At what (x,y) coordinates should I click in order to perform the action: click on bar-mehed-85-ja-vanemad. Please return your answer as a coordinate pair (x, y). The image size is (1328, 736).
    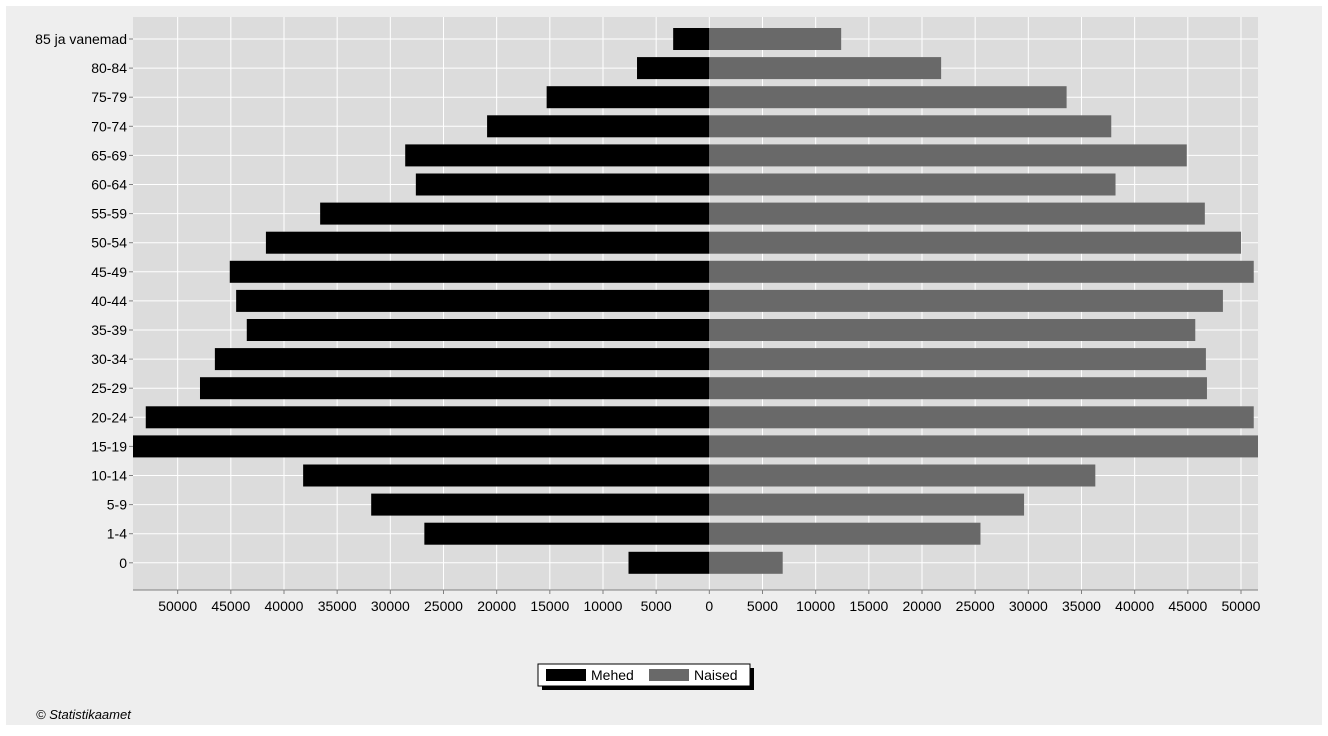
    Looking at the image, I should click on (691, 39).